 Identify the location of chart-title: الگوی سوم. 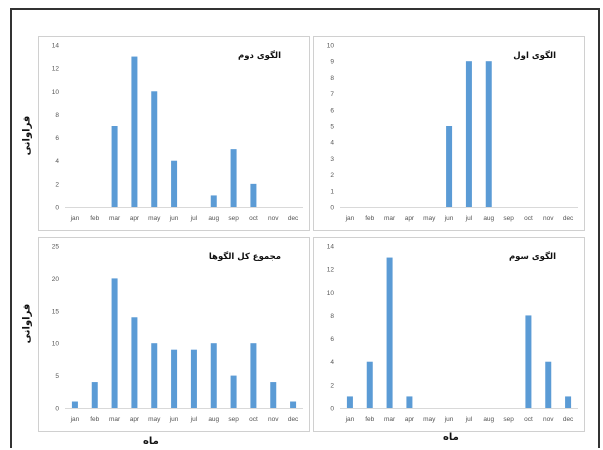
(532, 256).